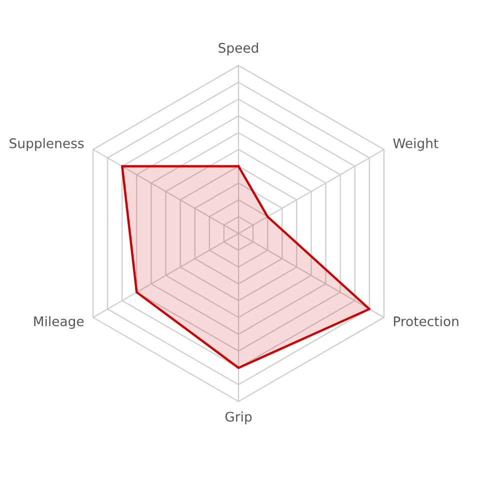 The height and width of the screenshot is (477, 477). Describe the element at coordinates (238, 49) in the screenshot. I see `spoke-label: Speed` at that location.